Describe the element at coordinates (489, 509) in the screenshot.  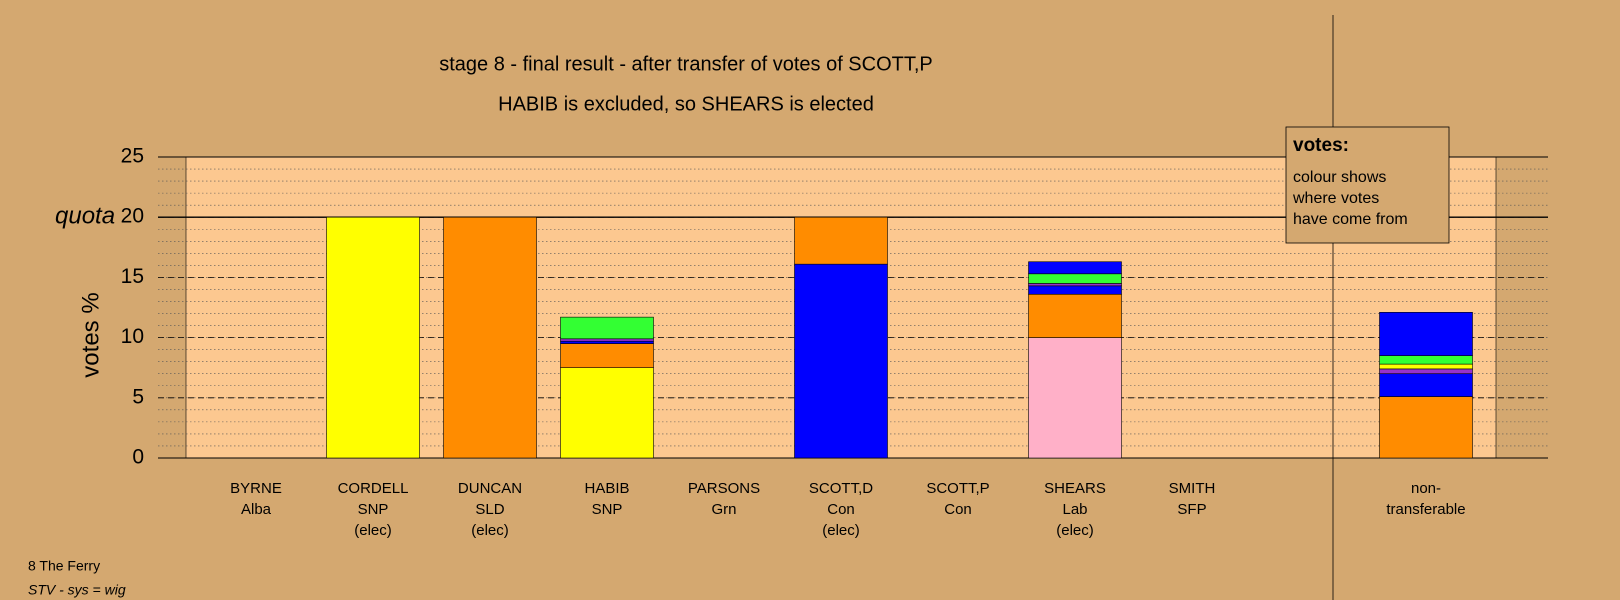
I see `x-tick-label: SLD` at that location.